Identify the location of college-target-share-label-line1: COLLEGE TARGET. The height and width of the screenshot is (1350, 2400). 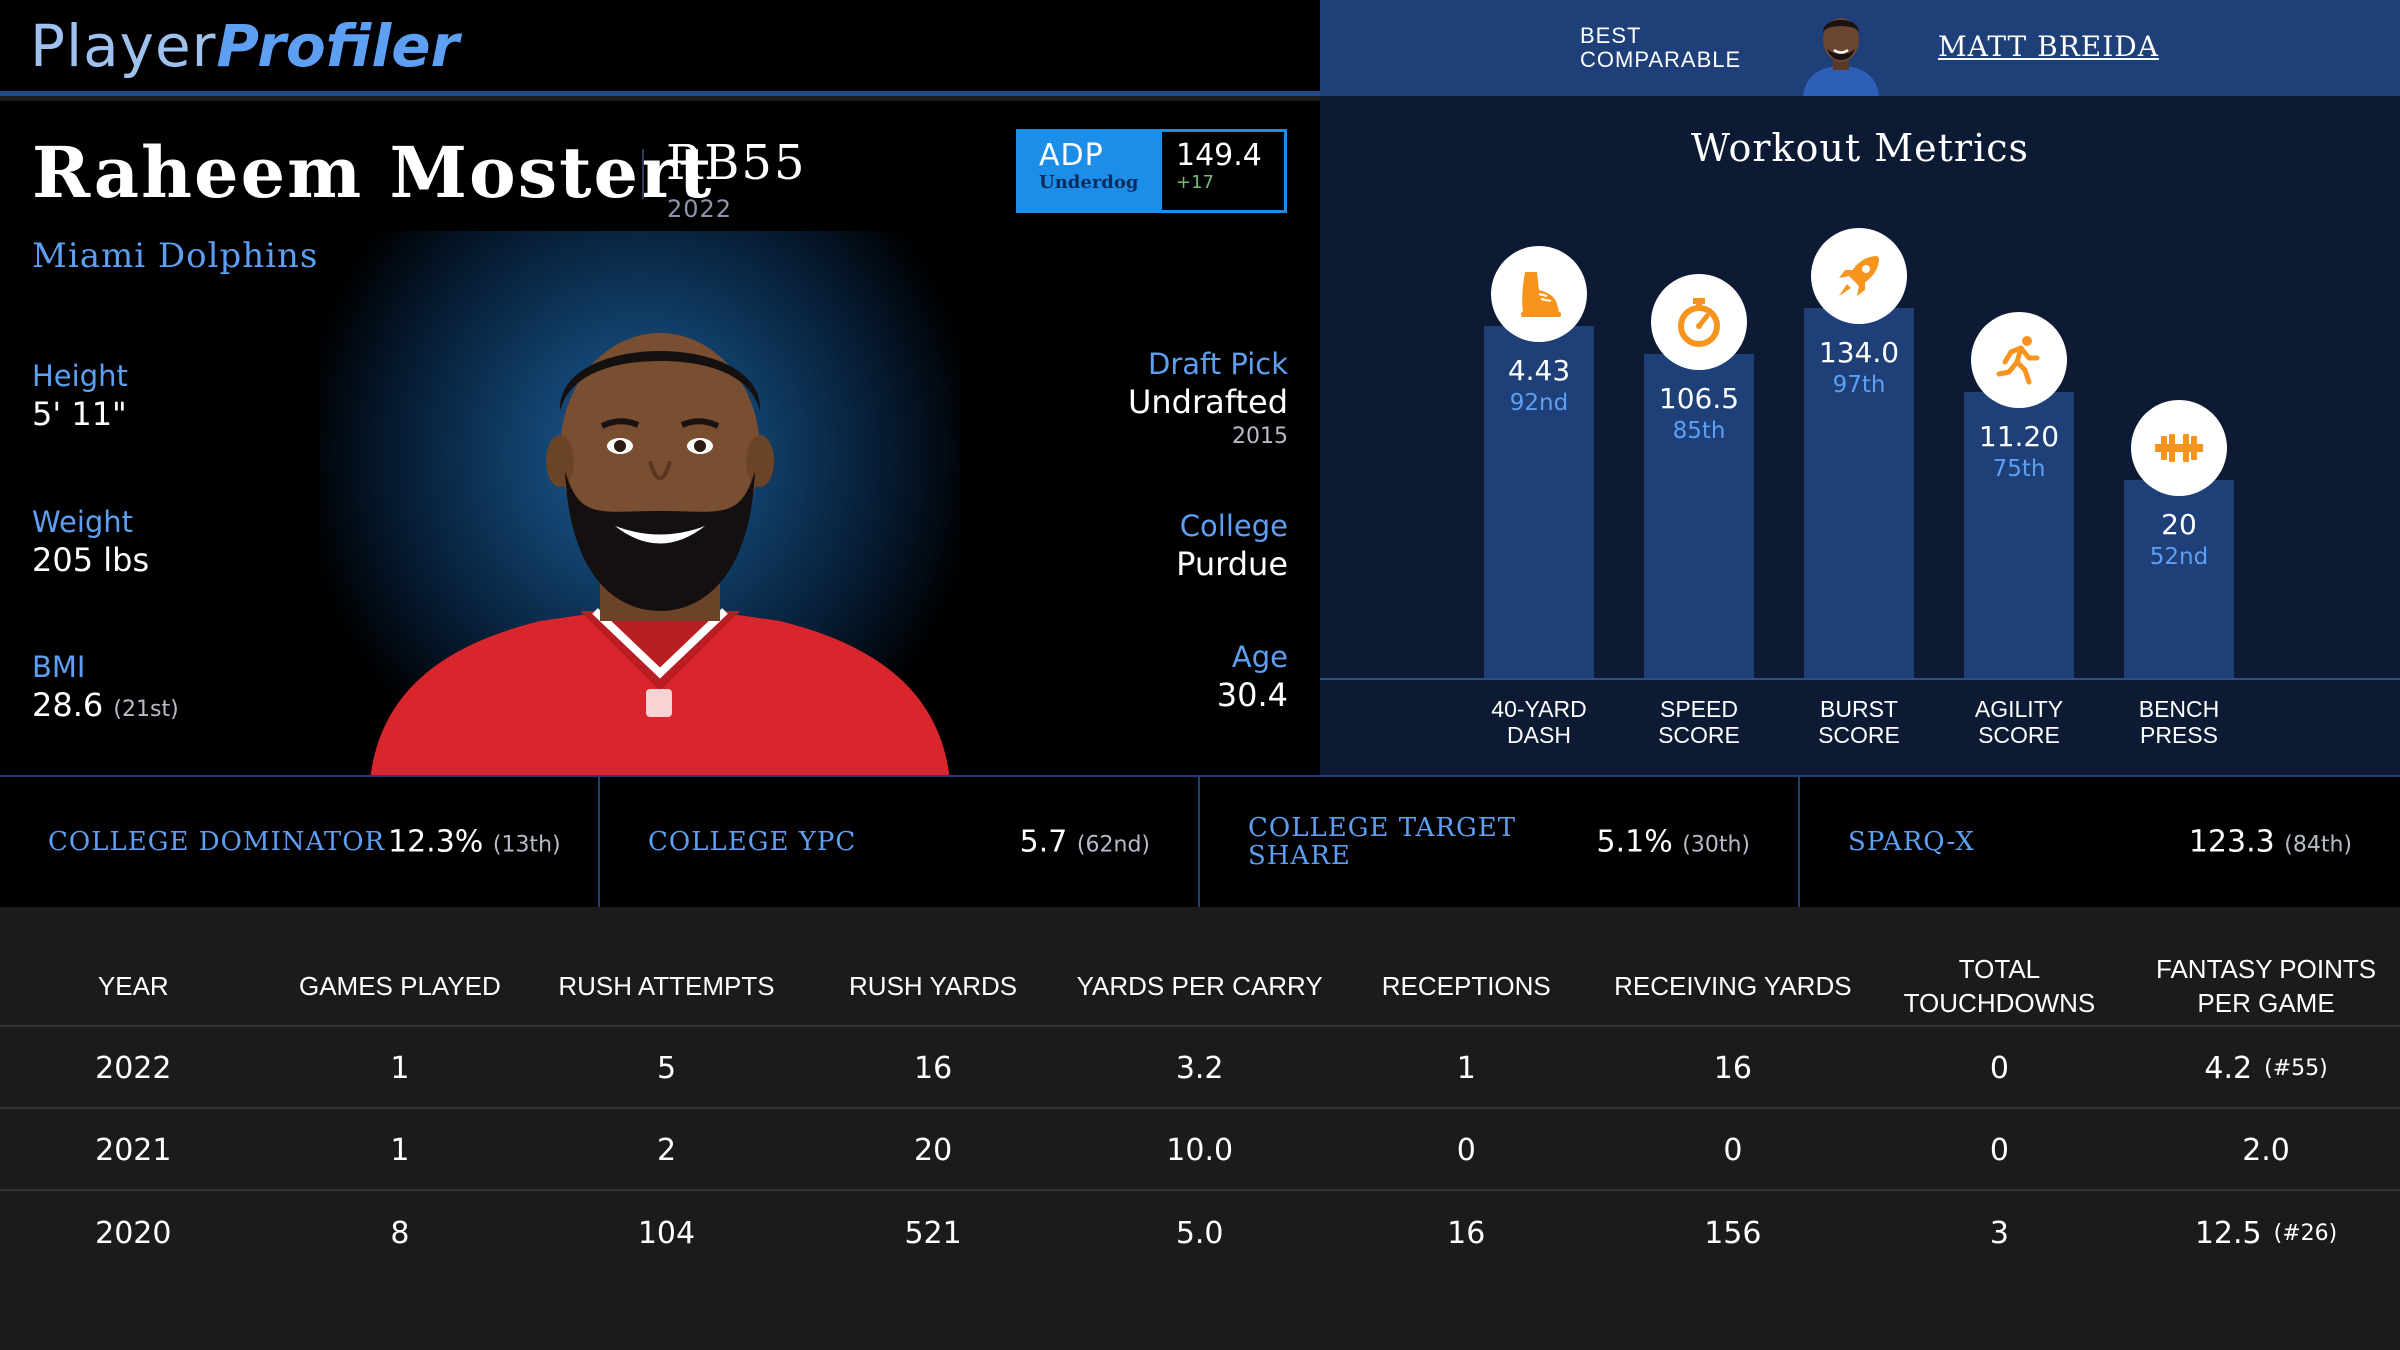
(1382, 828).